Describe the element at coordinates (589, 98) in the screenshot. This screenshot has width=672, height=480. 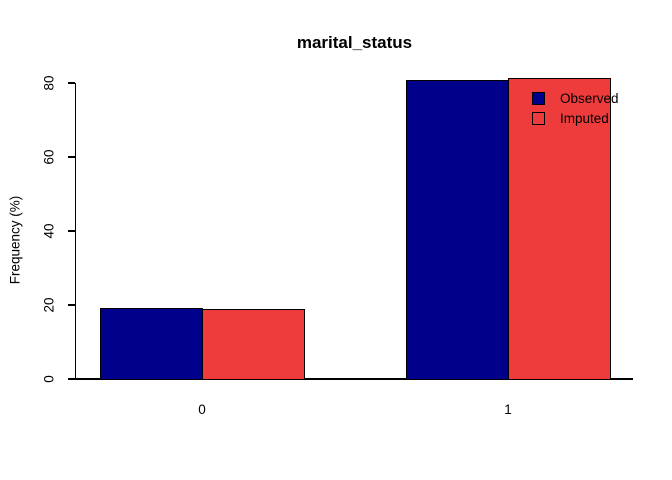
I see `legend-label: Observed` at that location.